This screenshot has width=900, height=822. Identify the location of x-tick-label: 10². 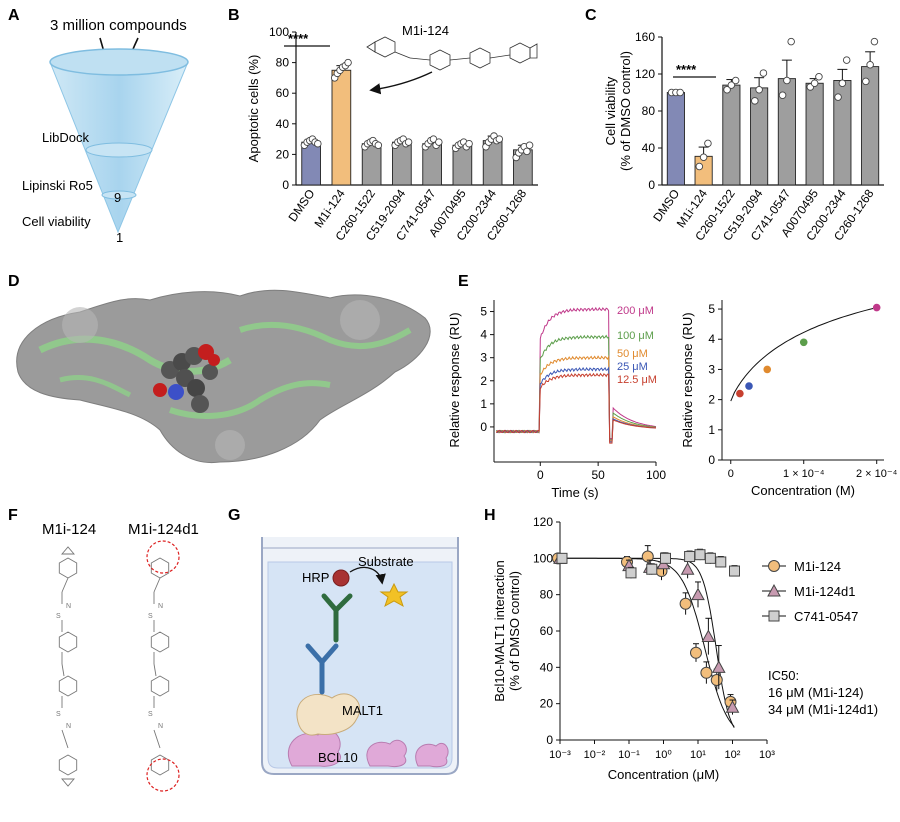
(733, 755).